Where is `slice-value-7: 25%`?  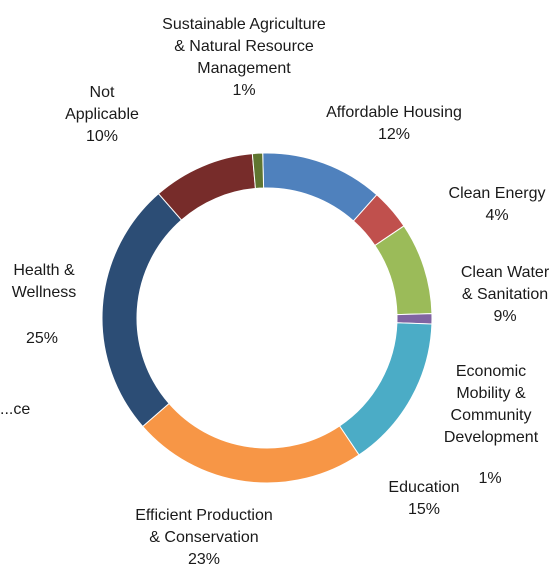 slice-value-7: 25% is located at coordinates (42, 338).